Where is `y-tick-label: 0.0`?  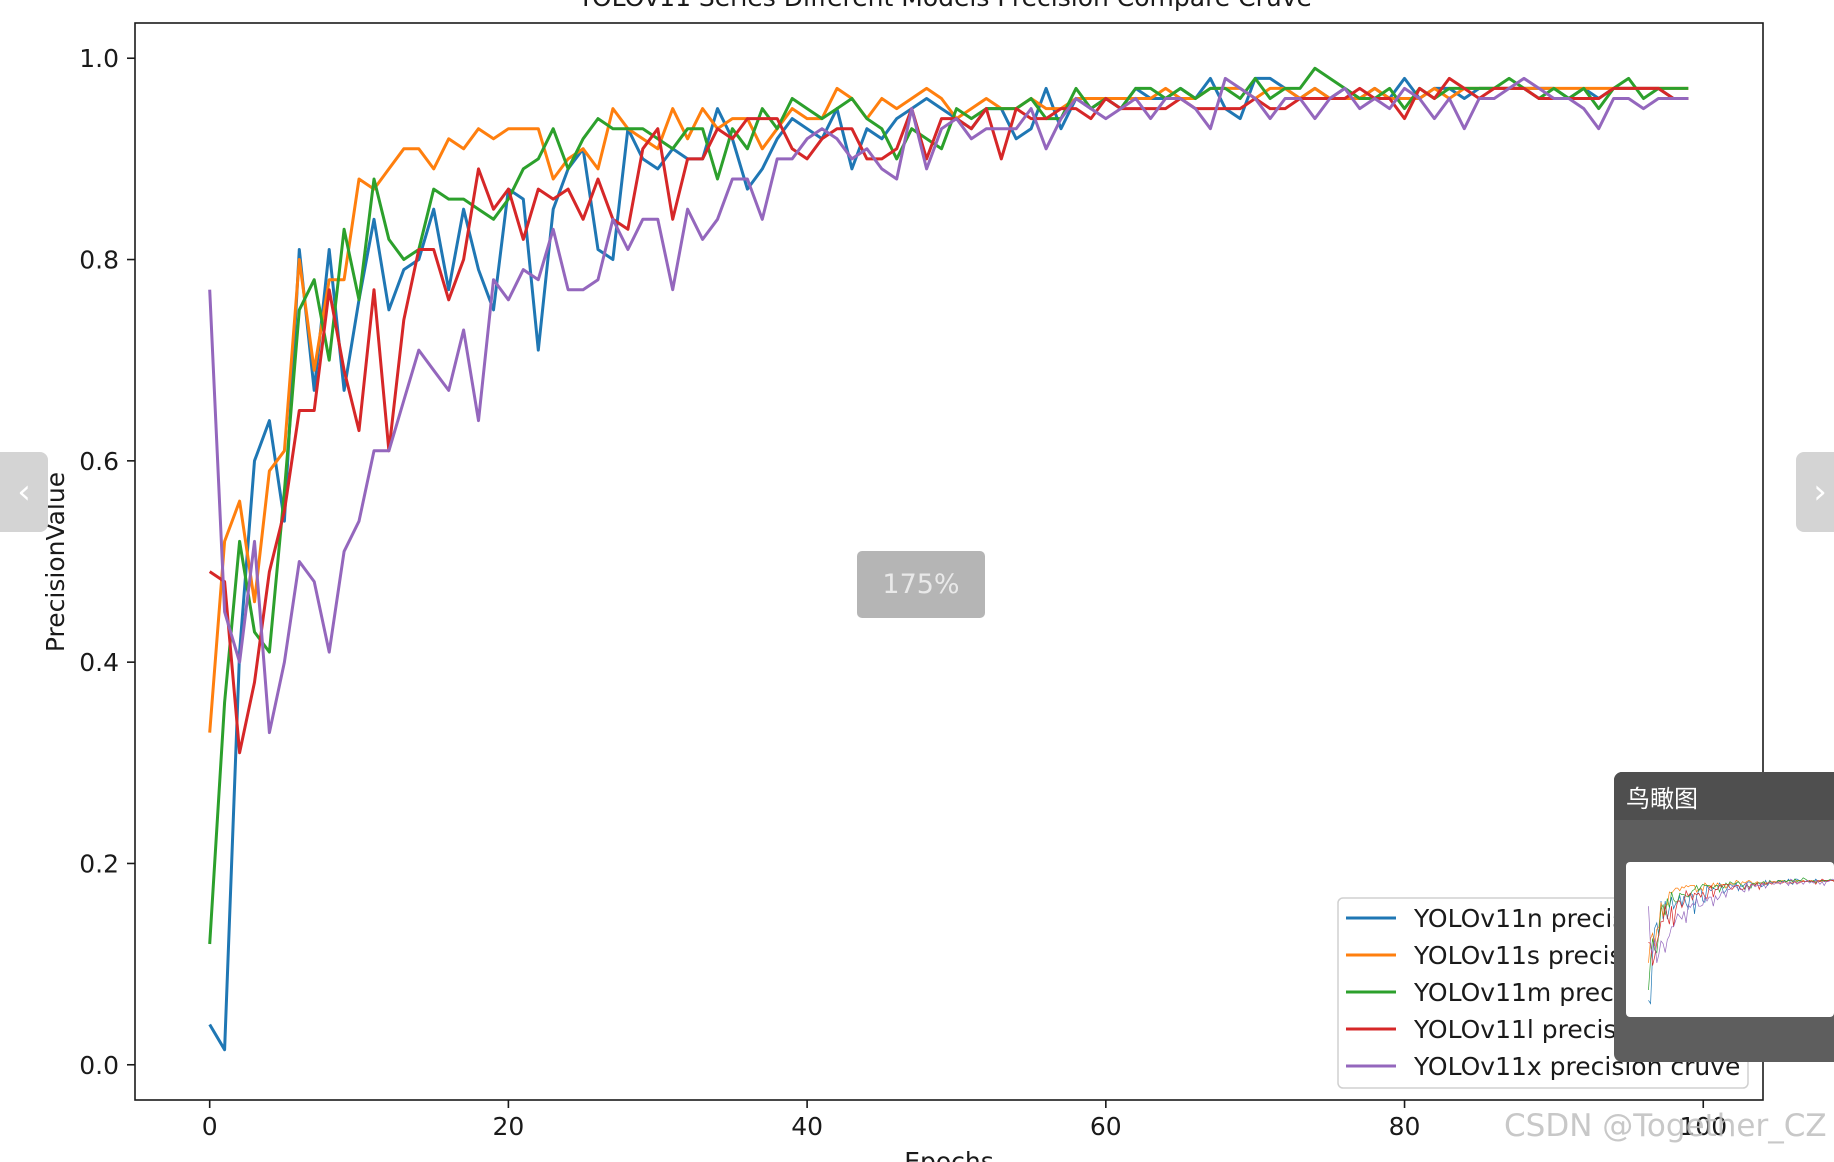 y-tick-label: 0.0 is located at coordinates (99, 1065).